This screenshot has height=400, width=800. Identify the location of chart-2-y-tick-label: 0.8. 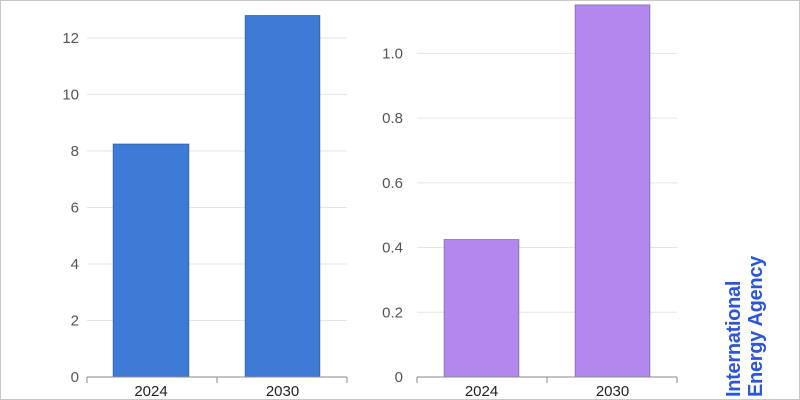
(392, 118).